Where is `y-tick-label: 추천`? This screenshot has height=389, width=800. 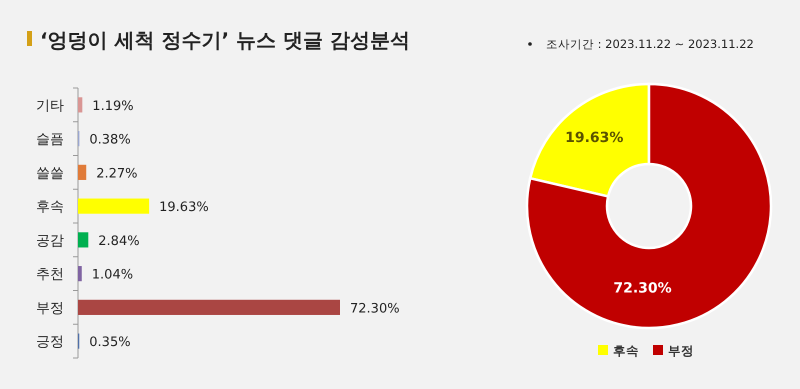
y-tick-label: 추천 is located at coordinates (50, 274).